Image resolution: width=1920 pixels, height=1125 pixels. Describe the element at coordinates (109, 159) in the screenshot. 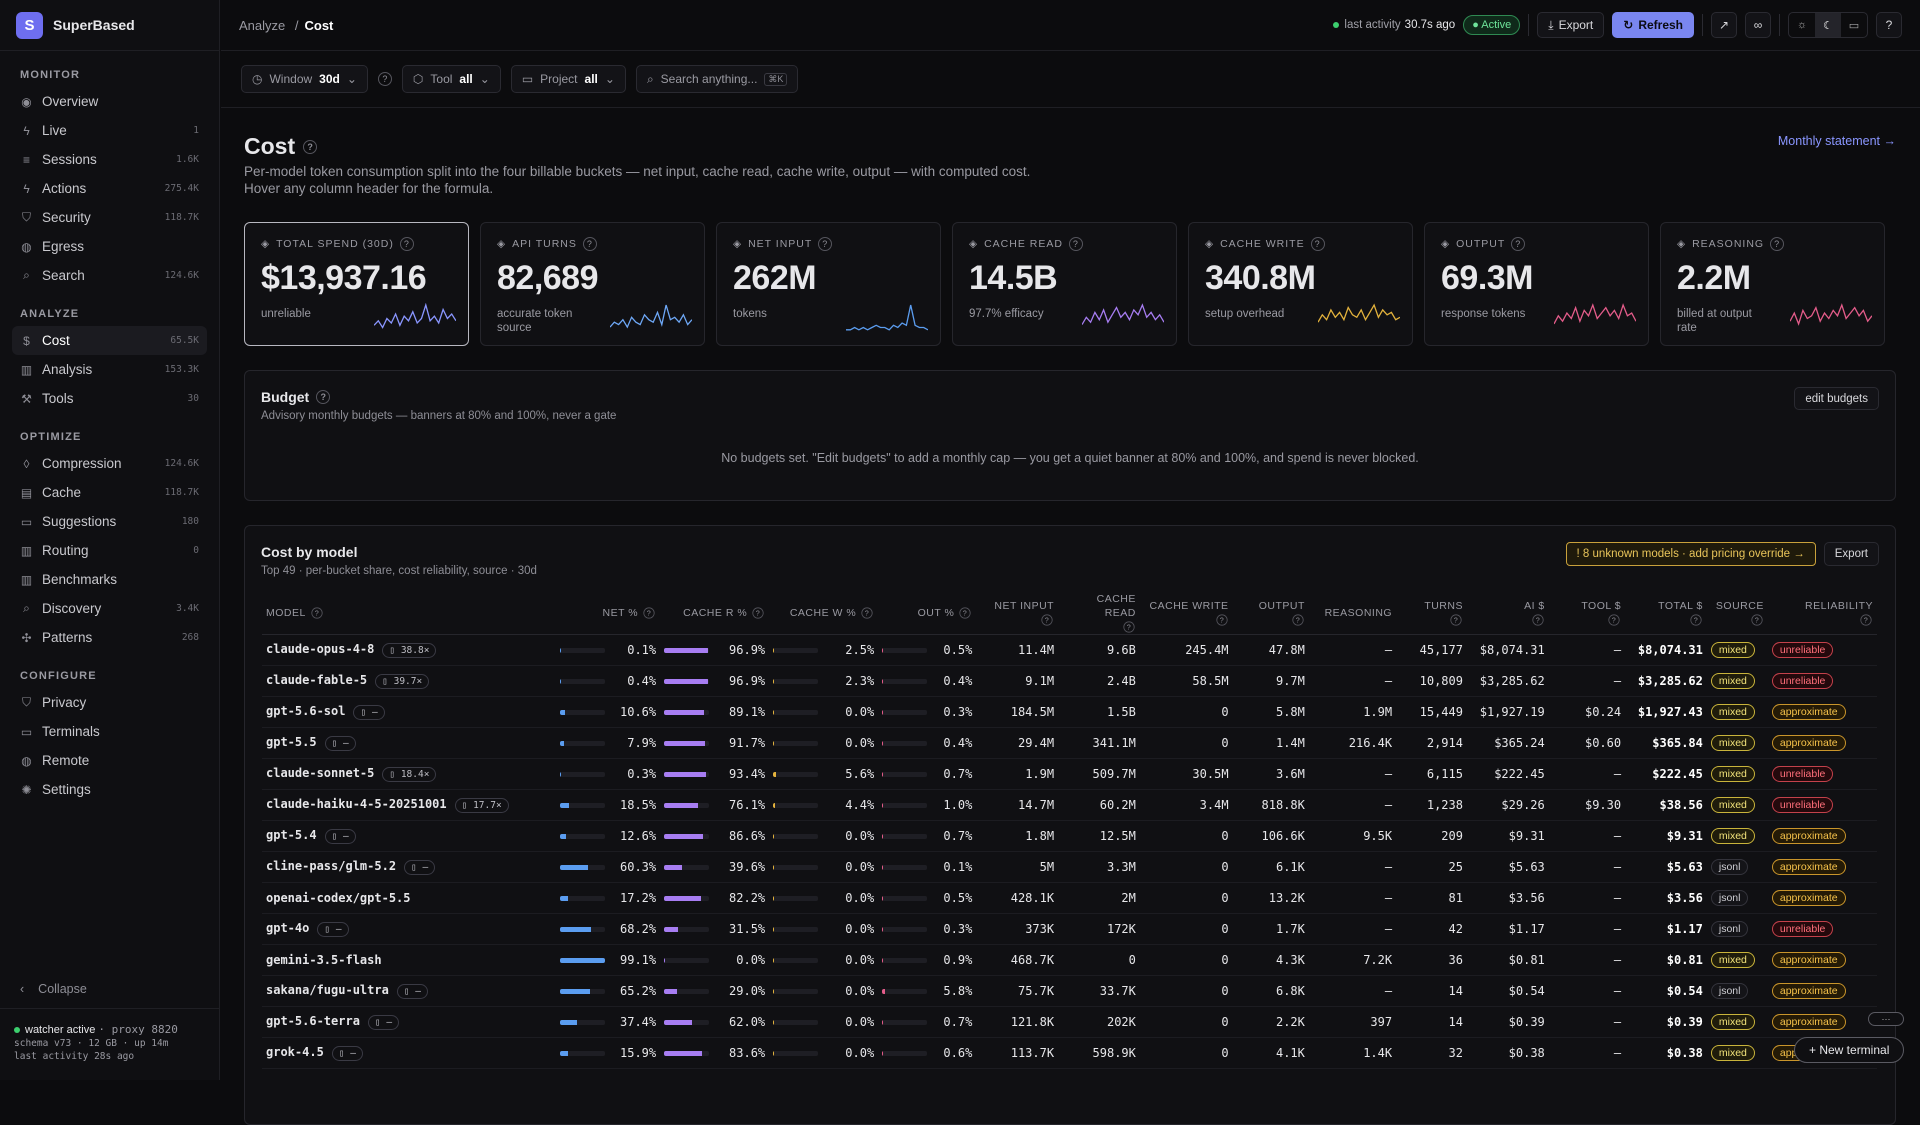

I see `sidebar-item-sessions: ≡ Sessions 1.6K` at that location.